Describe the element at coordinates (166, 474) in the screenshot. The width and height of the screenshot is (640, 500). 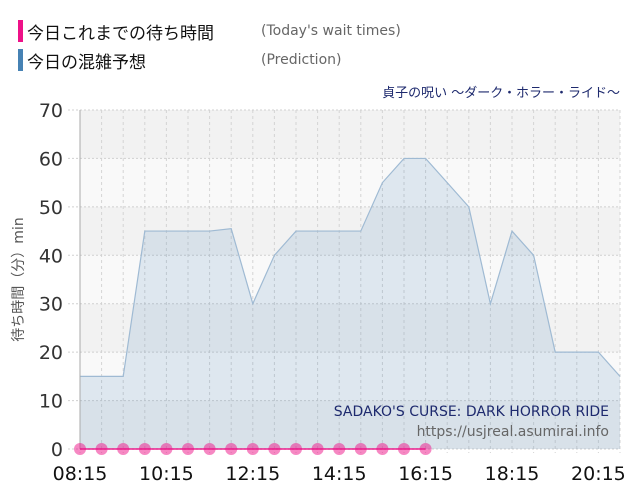
I see `x-tick-label: 10:15` at that location.